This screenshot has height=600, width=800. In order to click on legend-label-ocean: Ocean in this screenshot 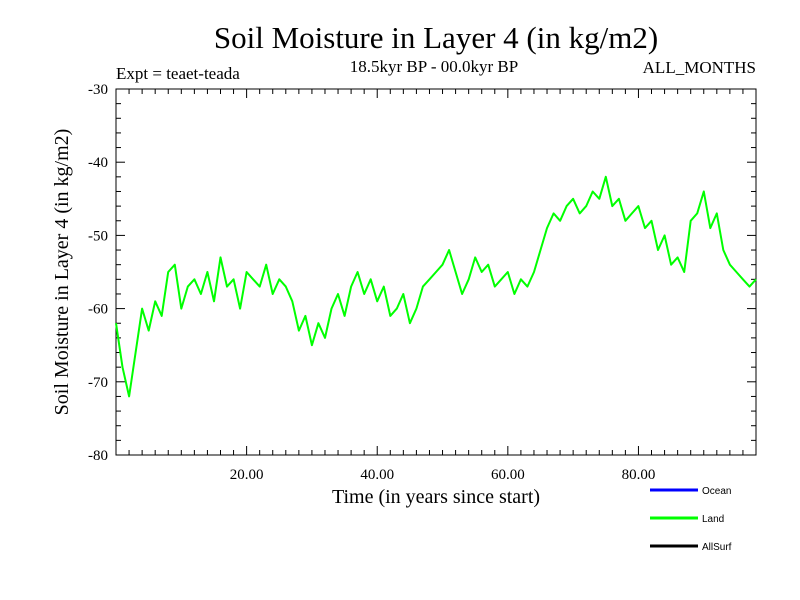, I will do `click(716, 491)`.